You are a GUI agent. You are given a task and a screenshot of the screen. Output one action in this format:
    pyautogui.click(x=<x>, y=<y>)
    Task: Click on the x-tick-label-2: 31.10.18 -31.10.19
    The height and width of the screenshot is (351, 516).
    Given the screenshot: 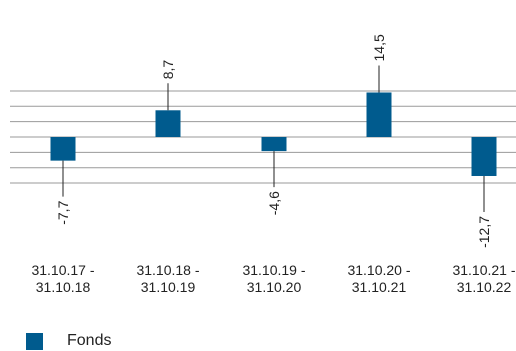 What is the action you would take?
    pyautogui.click(x=168, y=278)
    